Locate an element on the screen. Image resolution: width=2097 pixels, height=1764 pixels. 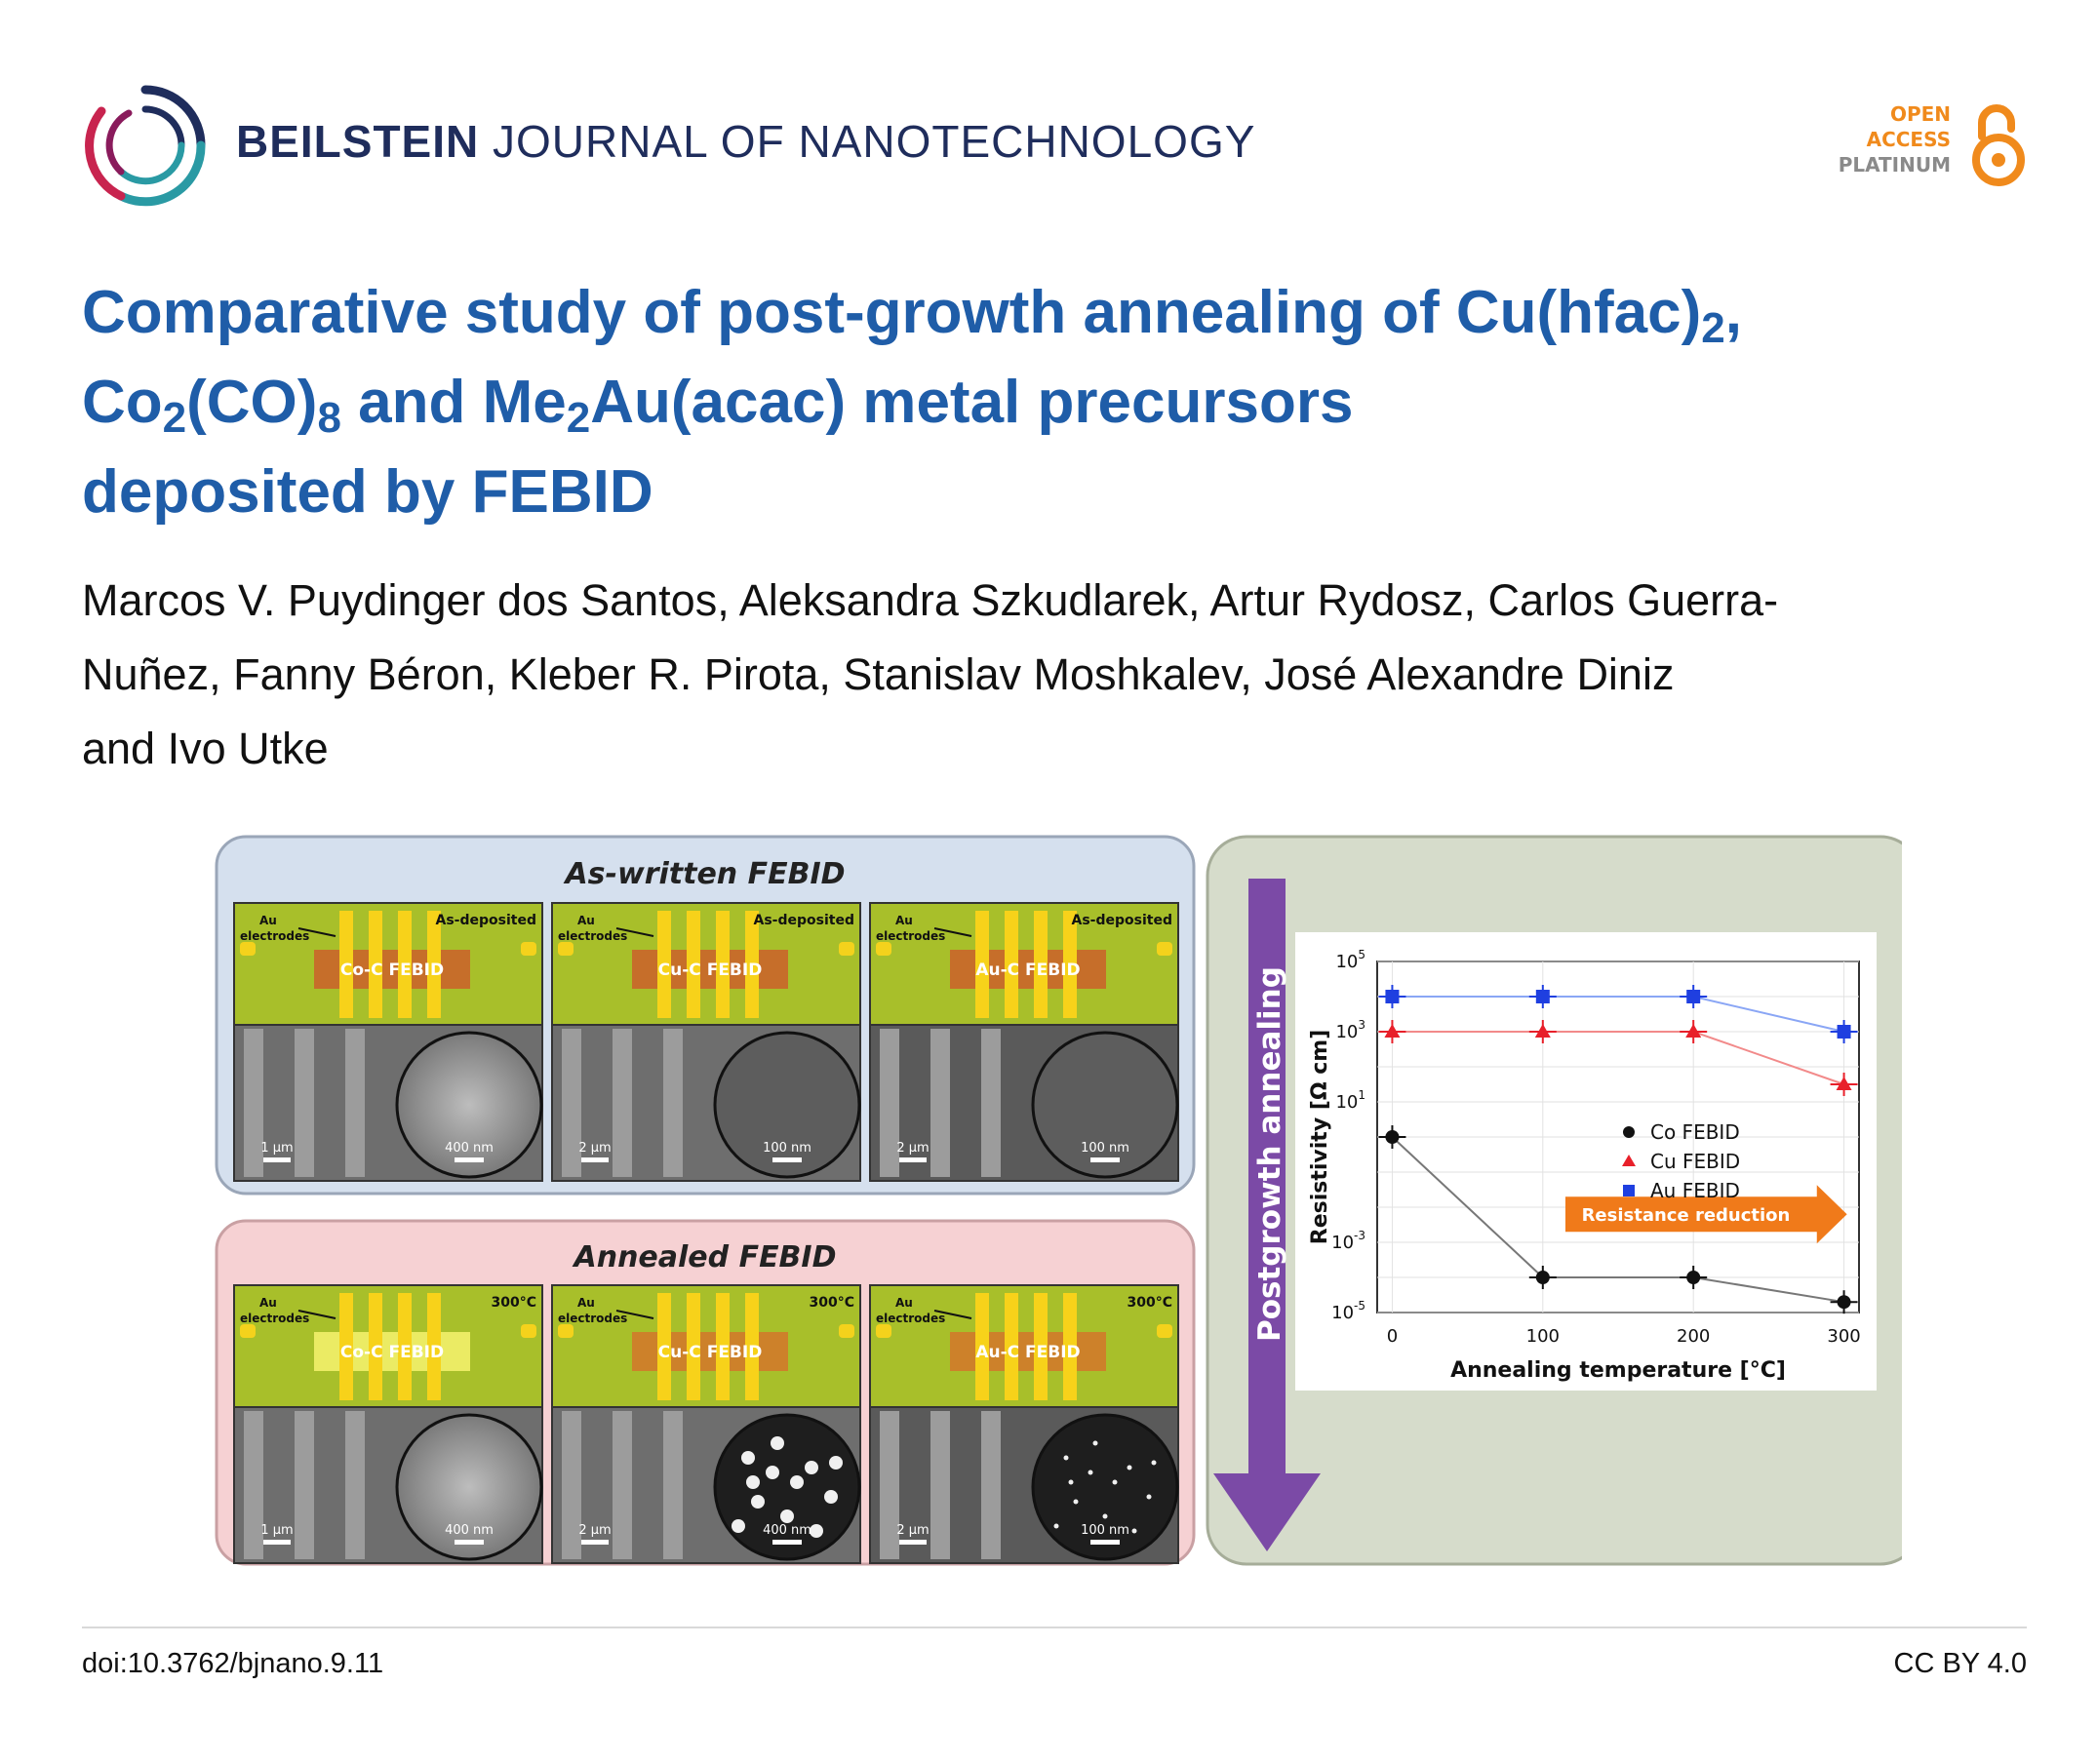
license-text: CC BY 4.0 is located at coordinates (1960, 1663).